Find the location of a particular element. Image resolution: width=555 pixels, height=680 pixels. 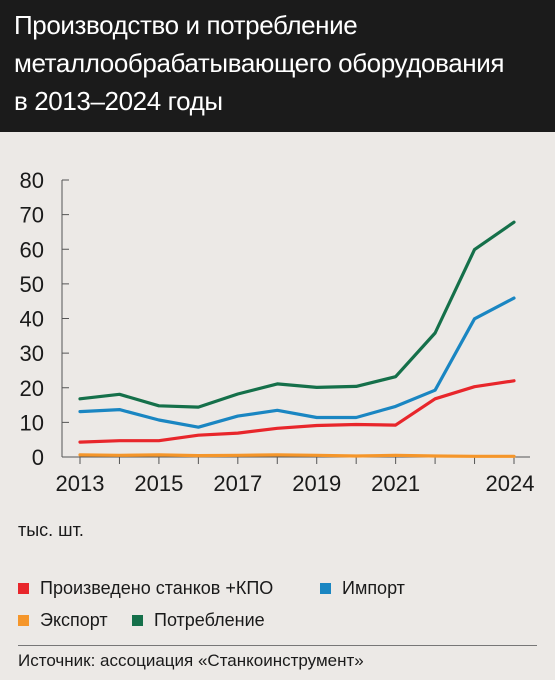

legend-item-consumption: Потребление is located at coordinates (198, 620).